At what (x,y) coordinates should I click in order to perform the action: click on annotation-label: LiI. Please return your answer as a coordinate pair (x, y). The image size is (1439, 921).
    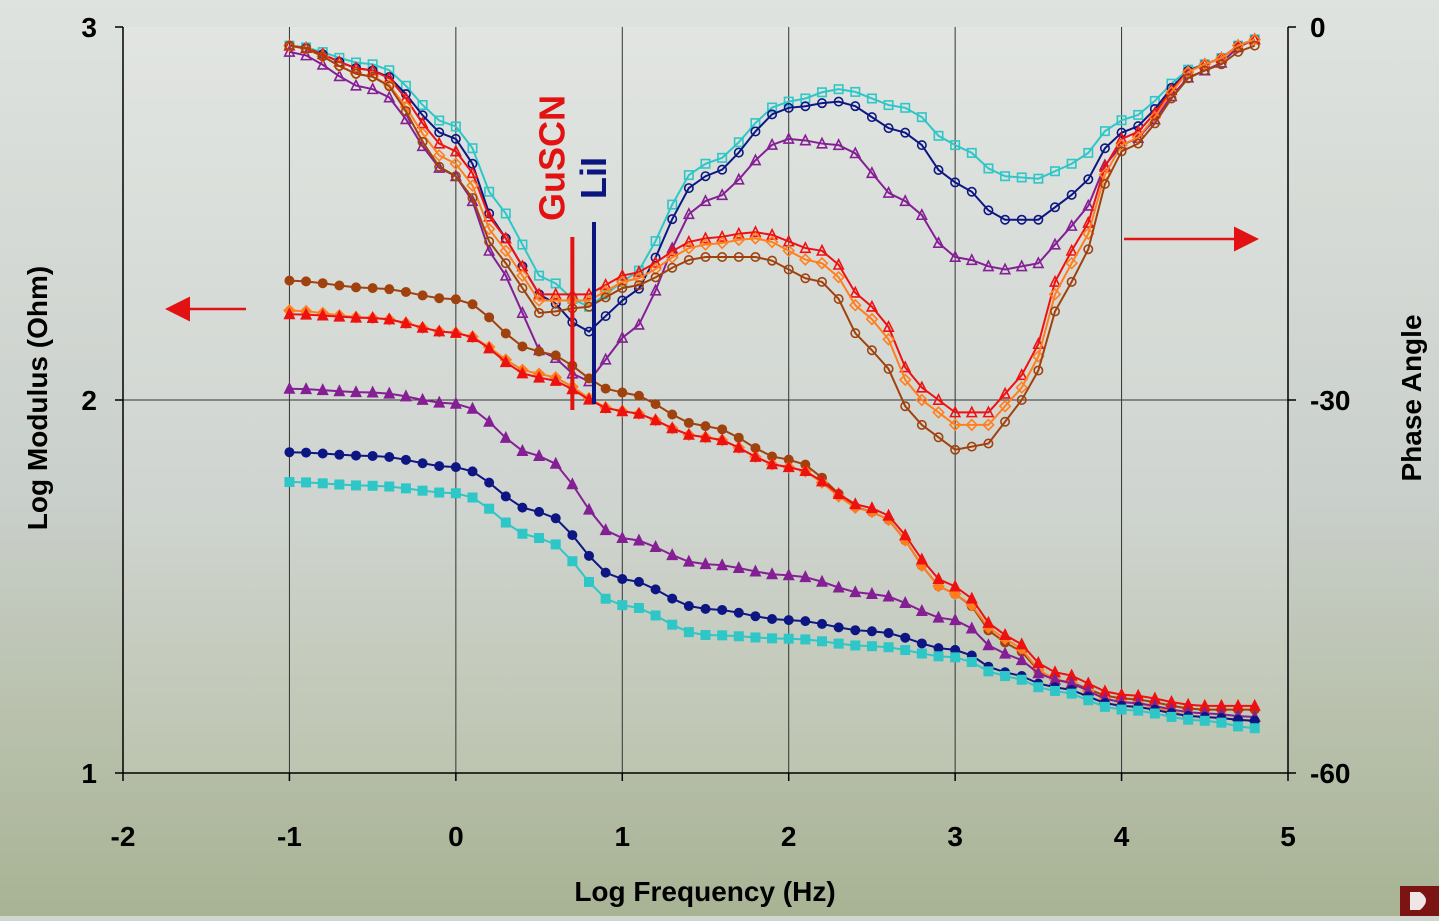
    Looking at the image, I should click on (593, 178).